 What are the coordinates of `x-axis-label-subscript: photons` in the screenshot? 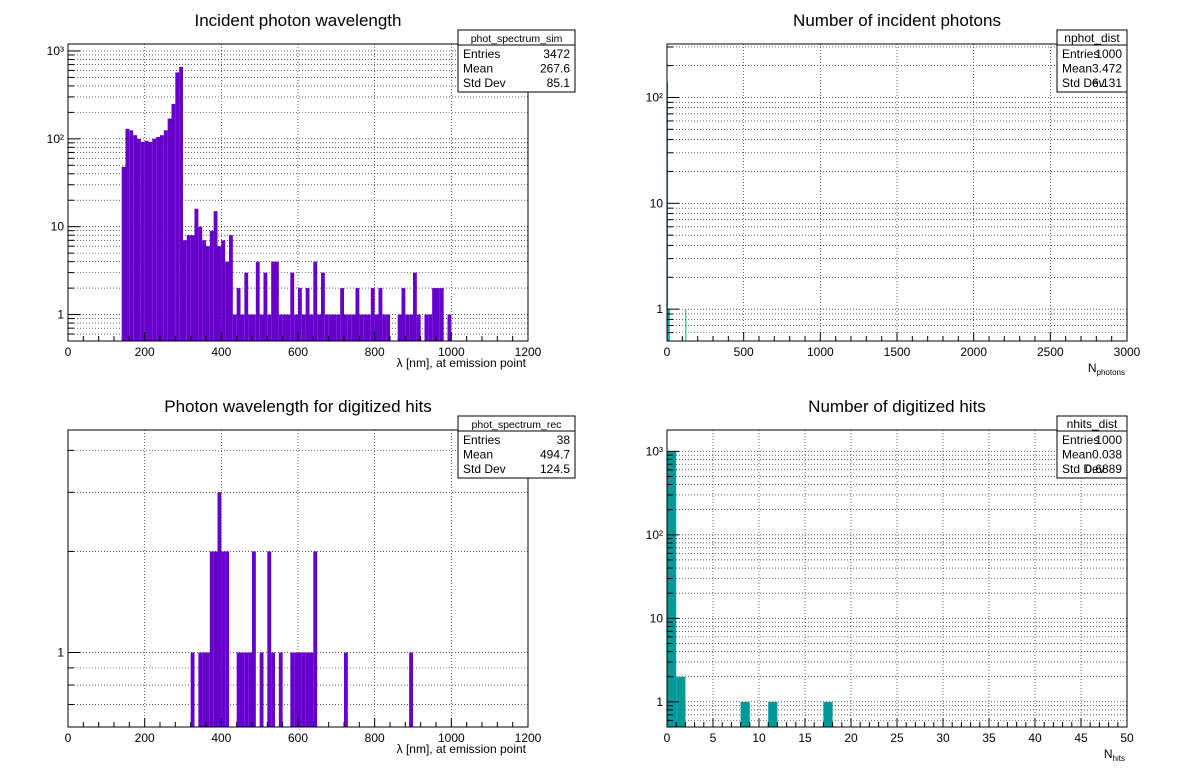 It's located at (1111, 372).